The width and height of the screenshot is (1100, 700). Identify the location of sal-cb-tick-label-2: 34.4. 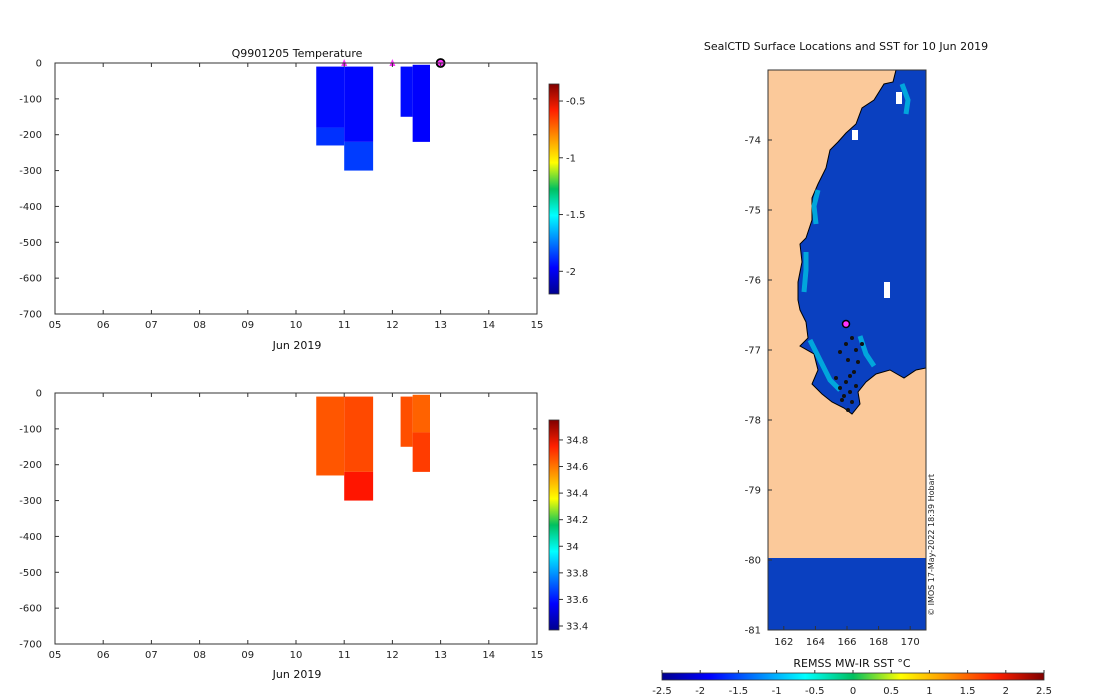
(577, 494).